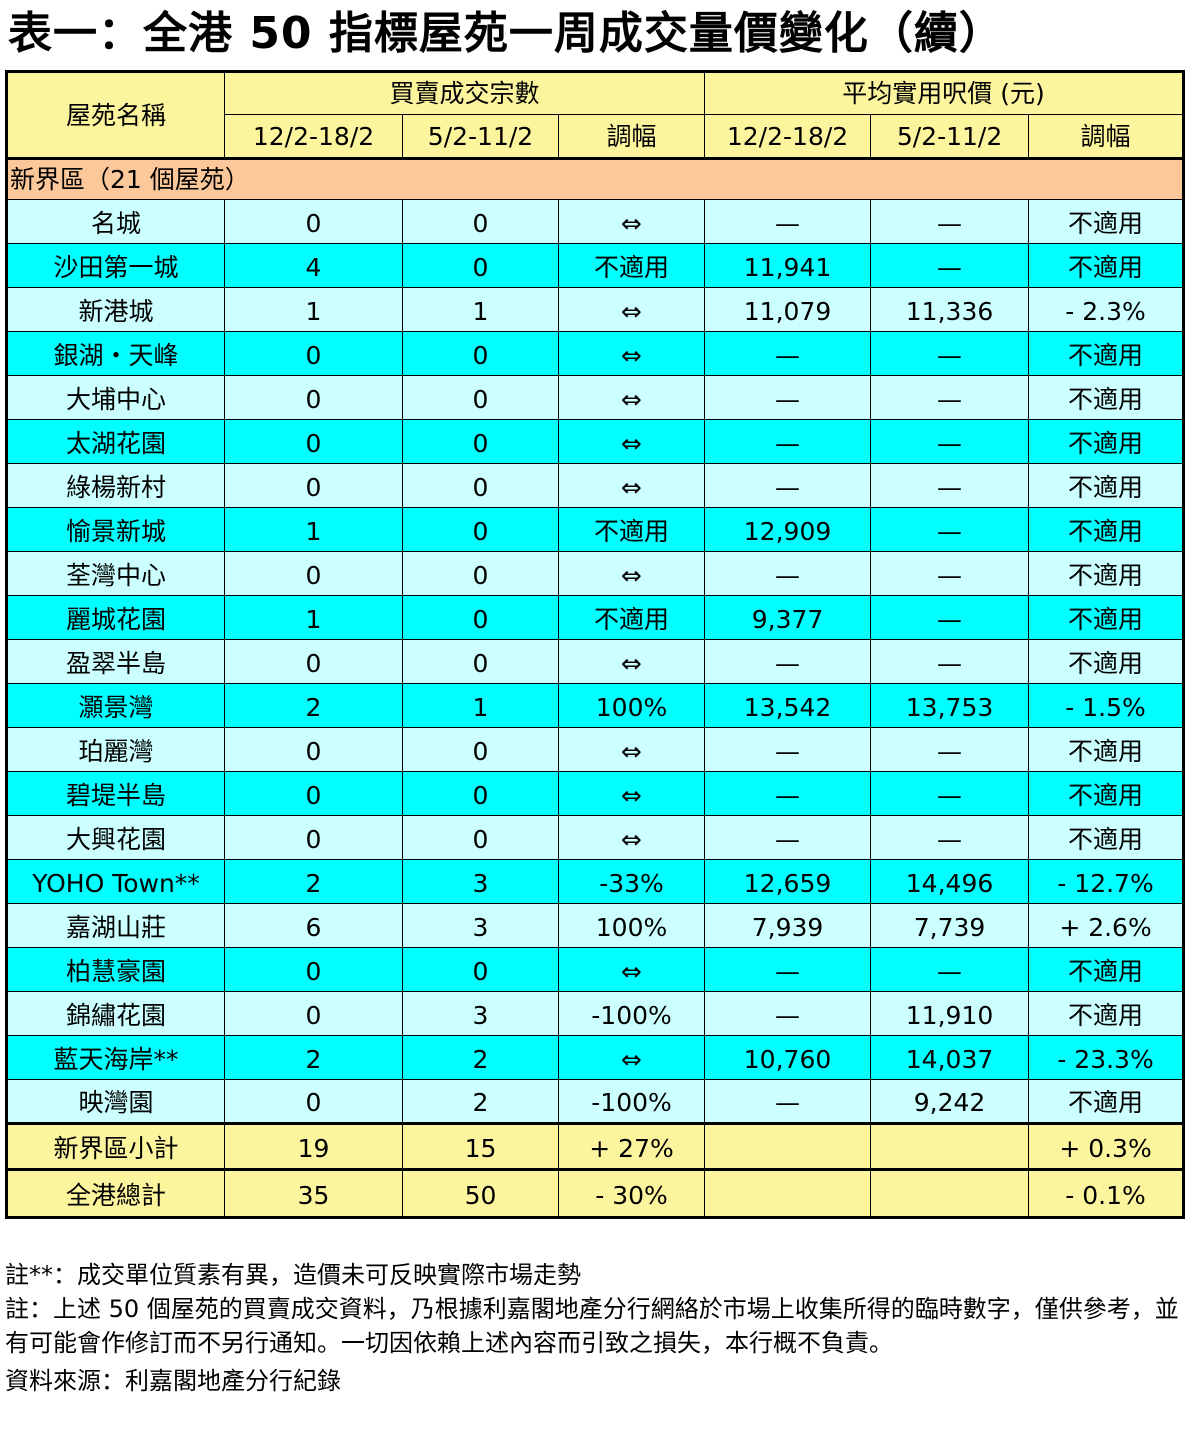  I want to click on estate-name-cell: YOHO Town**, so click(115, 881).